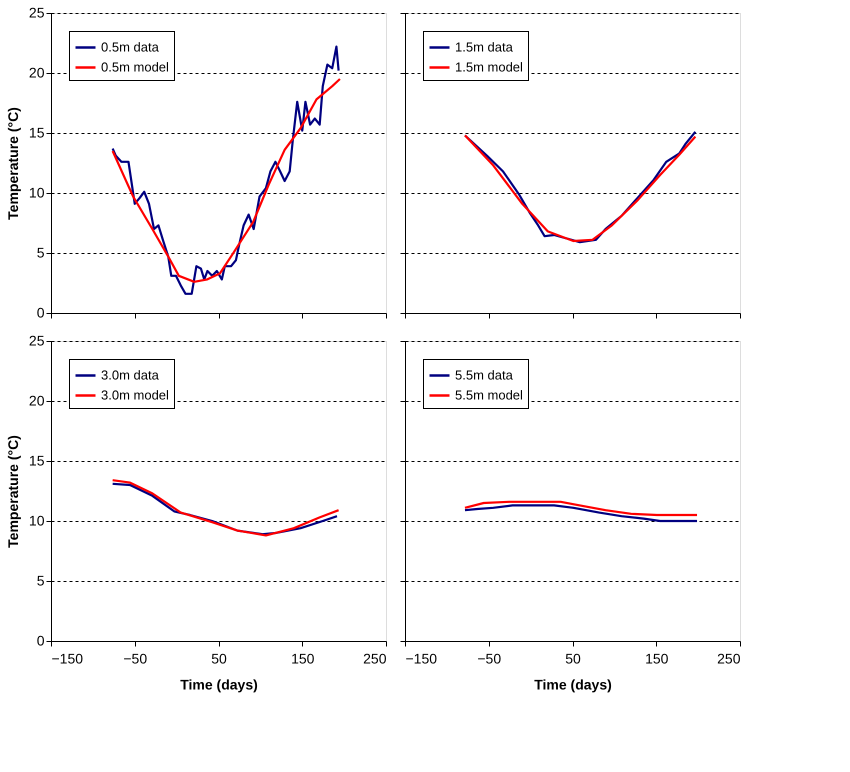 The width and height of the screenshot is (850, 772). I want to click on legend-label: 5.5m data, so click(484, 375).